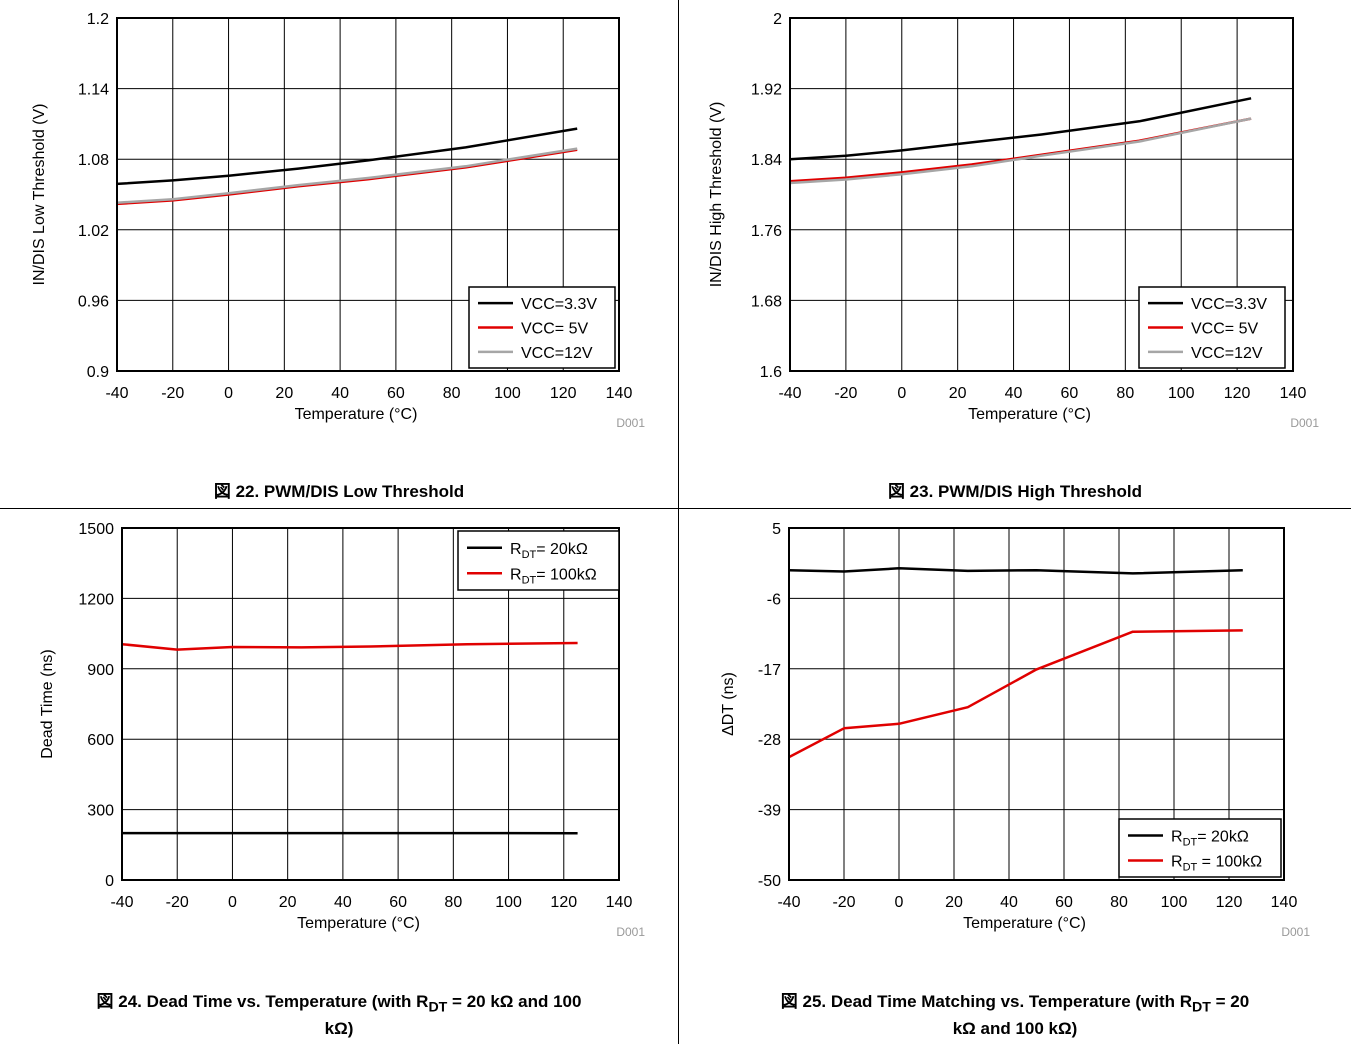 Image resolution: width=1351 pixels, height=1044 pixels. Describe the element at coordinates (776, 529) in the screenshot. I see `y-tick-label: 5` at that location.